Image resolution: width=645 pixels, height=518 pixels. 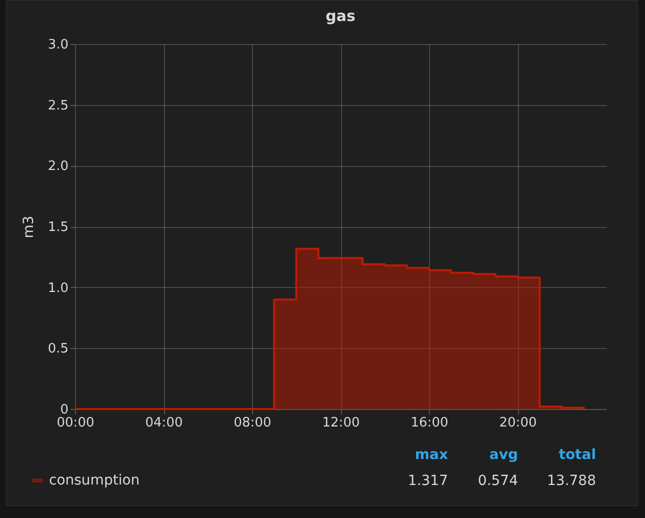 I want to click on y-axis-title: m3, so click(x=28, y=227).